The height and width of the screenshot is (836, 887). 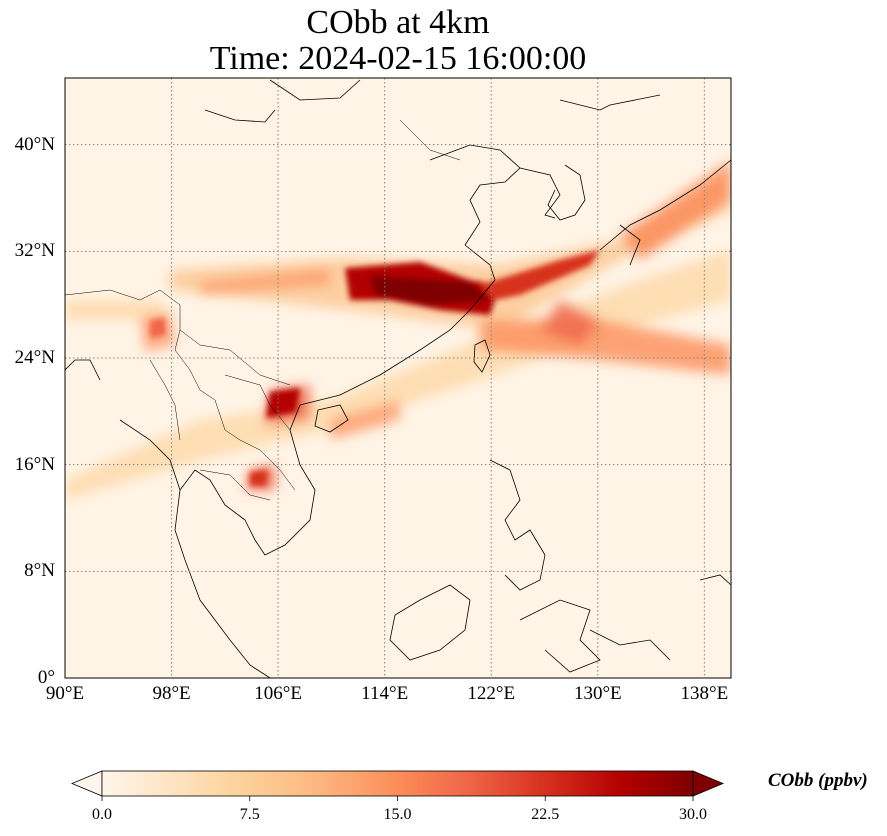 What do you see at coordinates (65, 693) in the screenshot?
I see `lon-tick-label: 90°E` at bounding box center [65, 693].